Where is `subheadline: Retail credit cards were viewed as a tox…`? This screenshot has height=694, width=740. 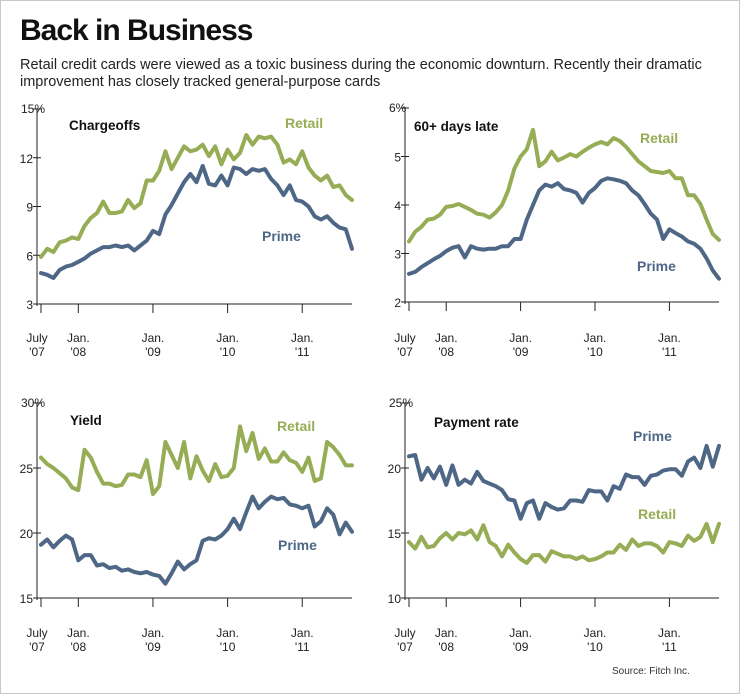
subheadline: Retail credit cards were viewed as a tox… is located at coordinates (361, 73).